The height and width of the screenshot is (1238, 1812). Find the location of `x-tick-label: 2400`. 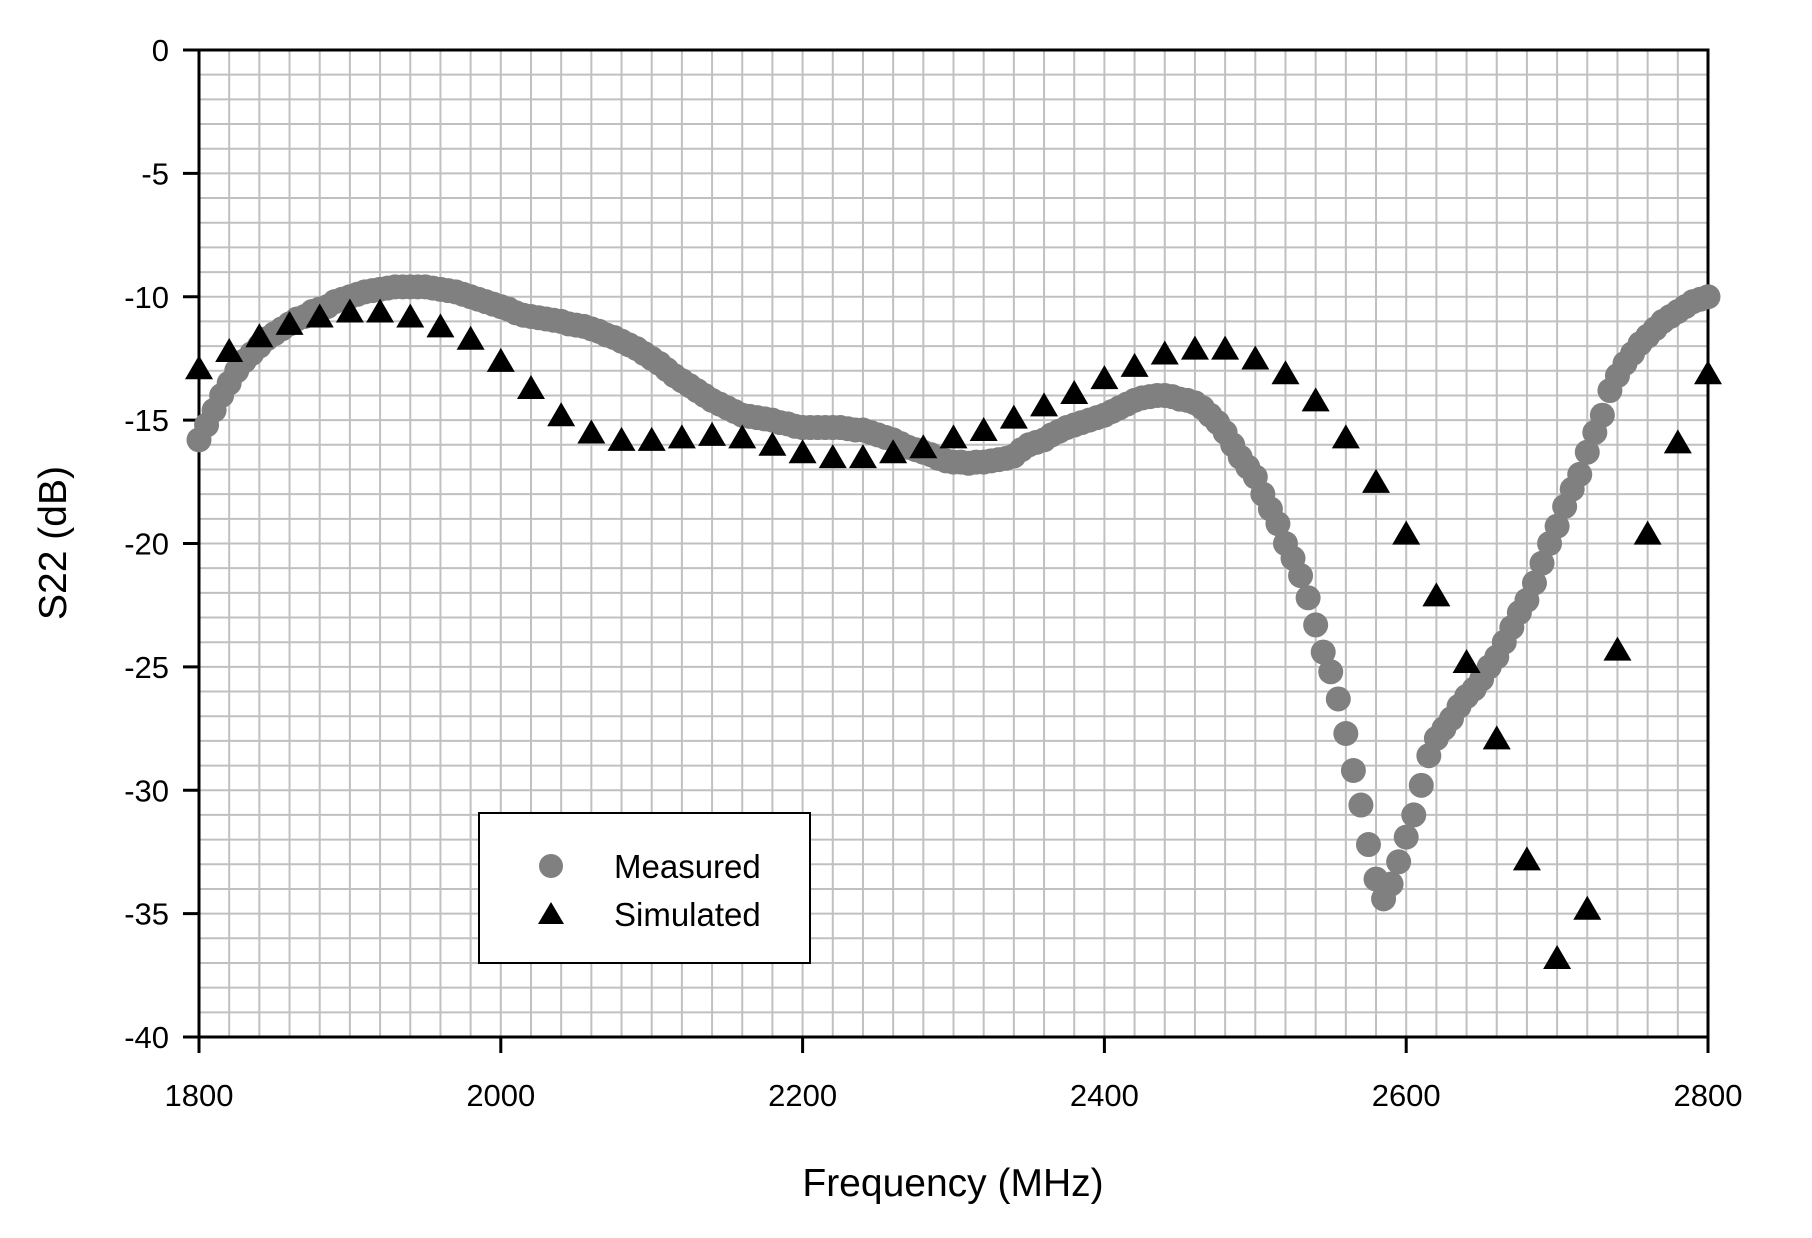

x-tick-label: 2400 is located at coordinates (1104, 1095).